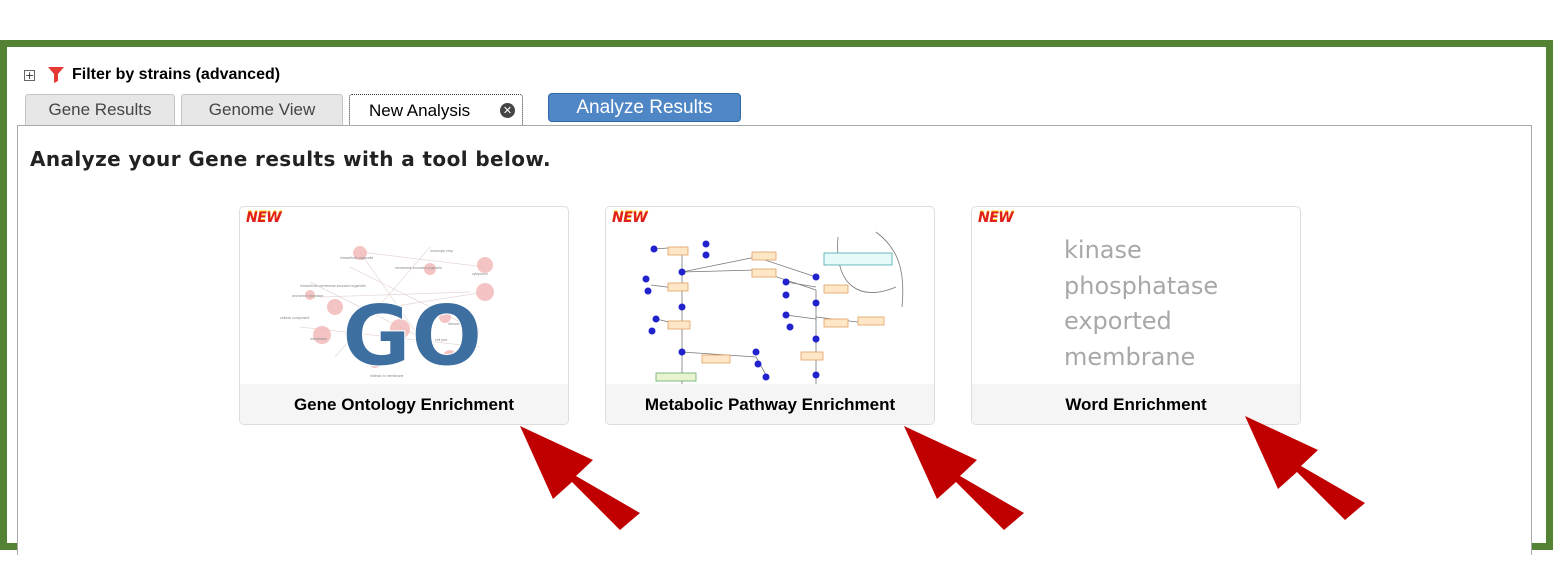 The height and width of the screenshot is (588, 1553). I want to click on word-item: membrane, so click(1130, 356).